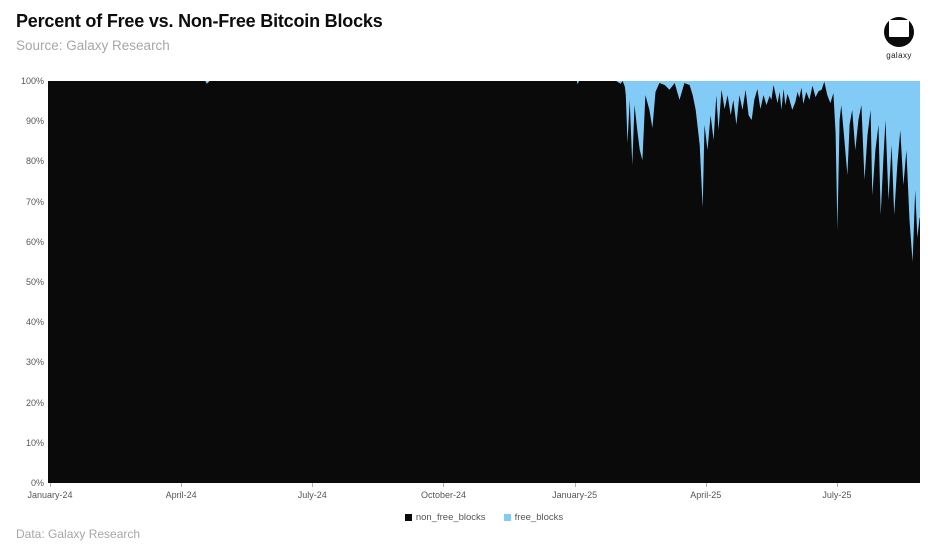 This screenshot has width=928, height=550. Describe the element at coordinates (34, 161) in the screenshot. I see `y-tick-label: 80%` at that location.